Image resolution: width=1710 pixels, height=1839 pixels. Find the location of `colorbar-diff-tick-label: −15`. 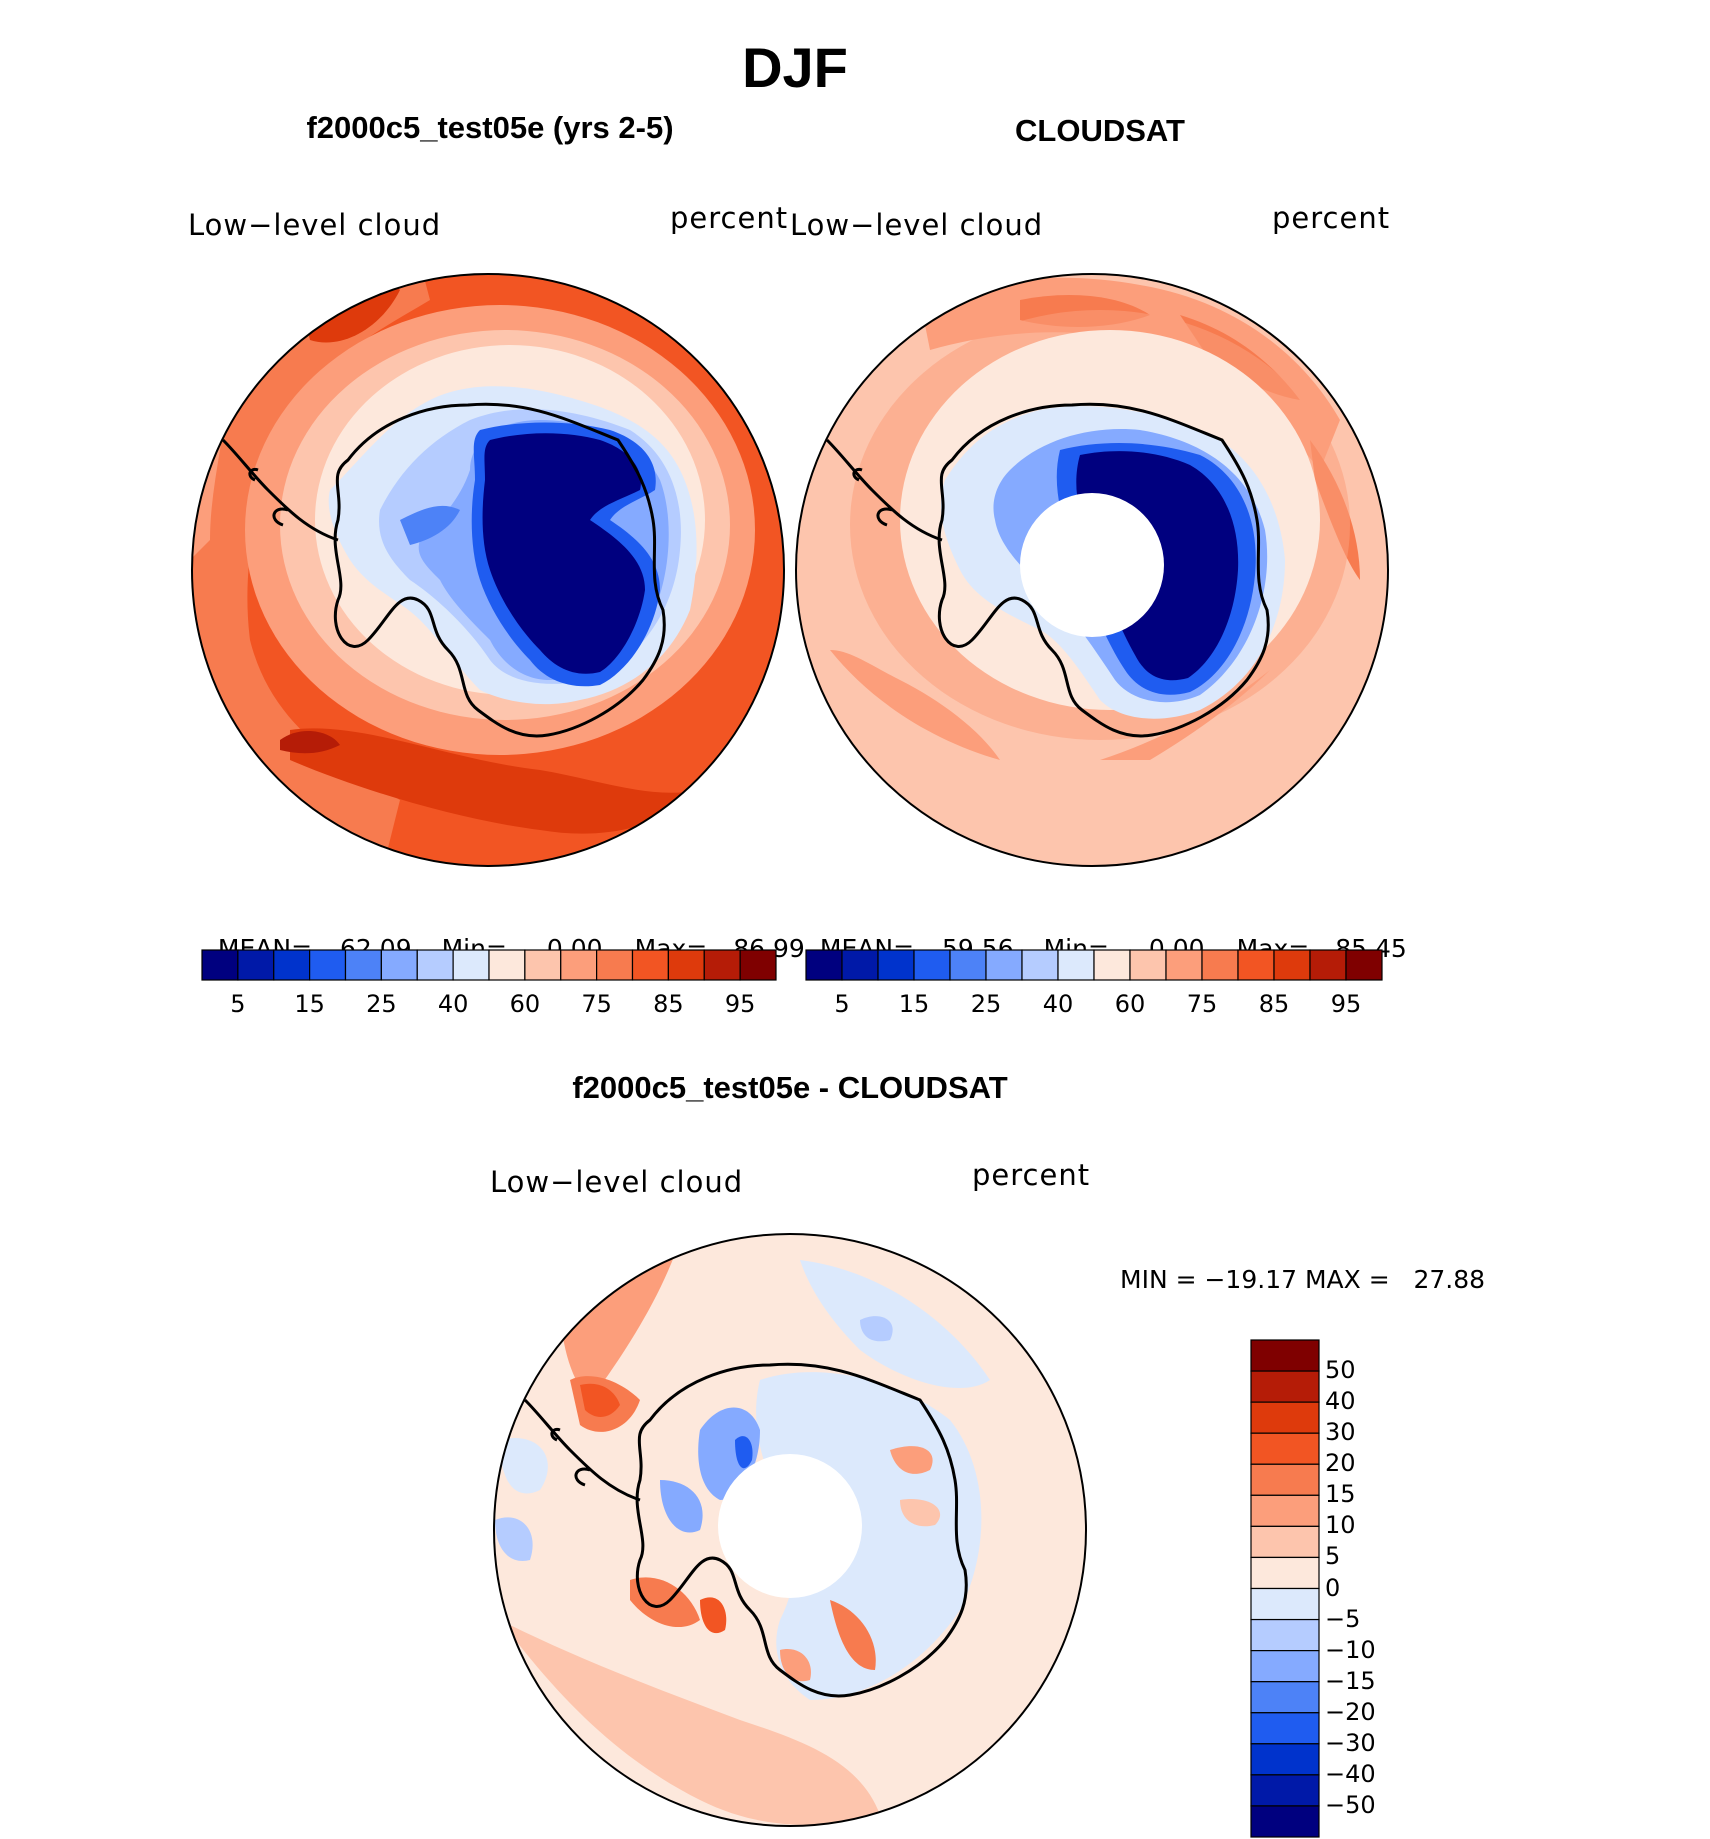

colorbar-diff-tick-label: −15 is located at coordinates (1350, 1680).